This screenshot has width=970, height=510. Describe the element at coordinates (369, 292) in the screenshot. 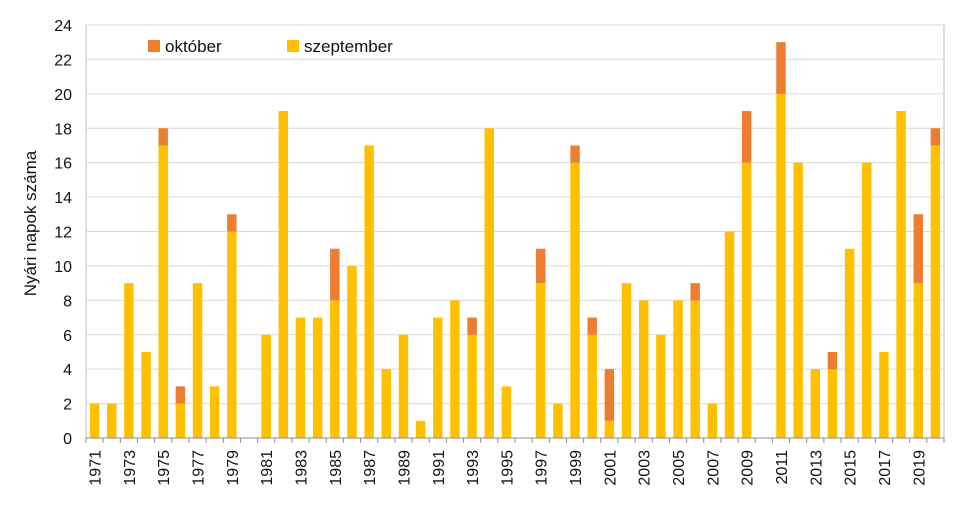

I see `bar-szeptember-1987` at that location.